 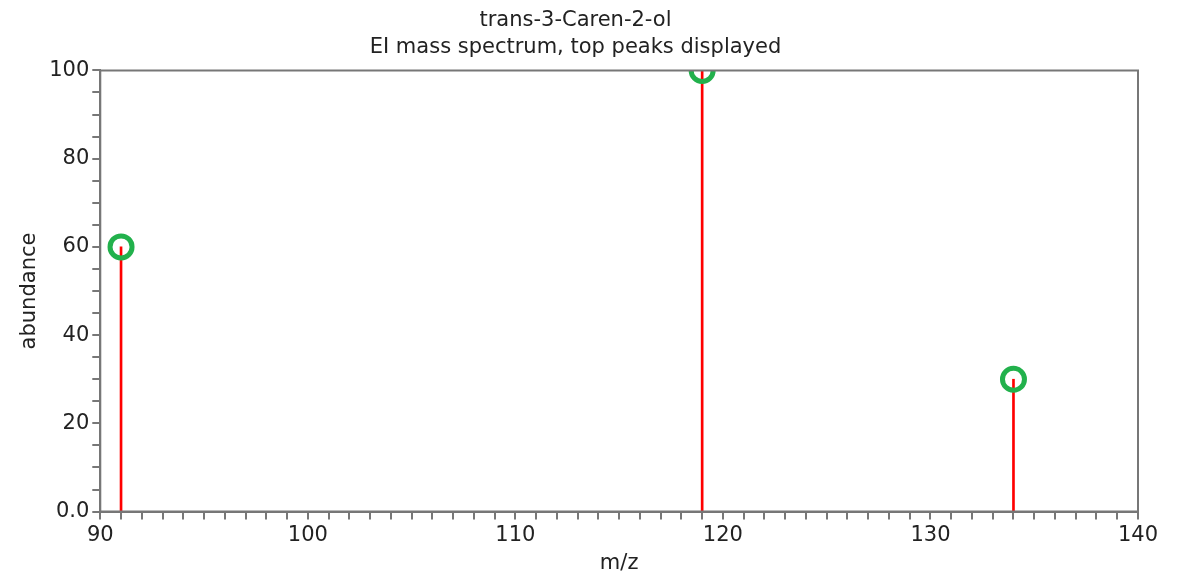 What do you see at coordinates (1138, 533) in the screenshot?
I see `x-tick-label: 140` at bounding box center [1138, 533].